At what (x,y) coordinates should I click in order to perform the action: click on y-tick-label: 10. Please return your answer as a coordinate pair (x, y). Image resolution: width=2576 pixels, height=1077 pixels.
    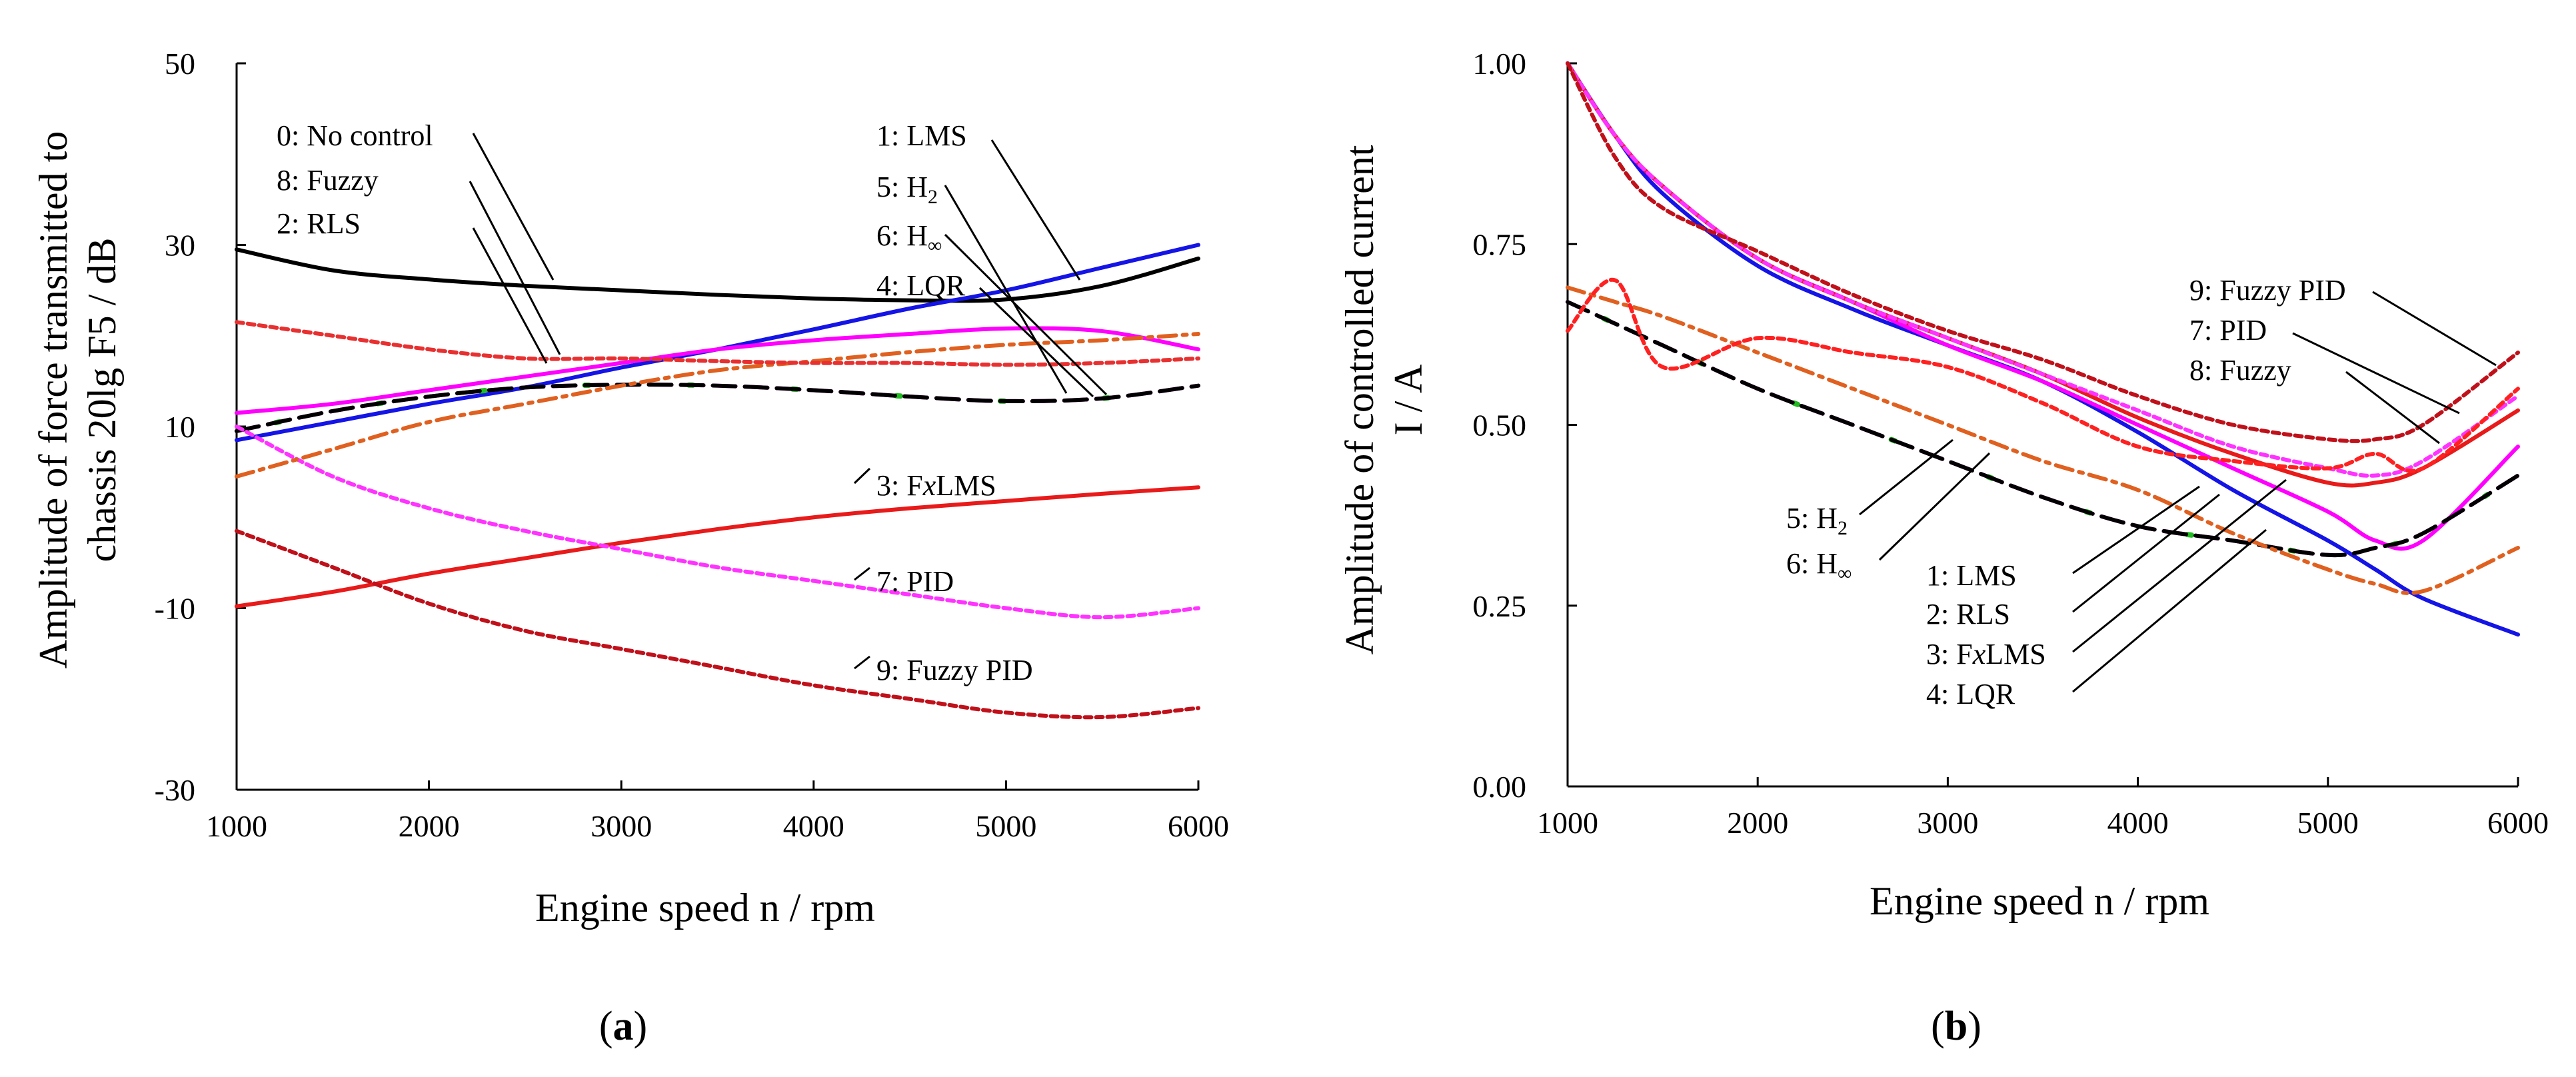
    Looking at the image, I should click on (180, 427).